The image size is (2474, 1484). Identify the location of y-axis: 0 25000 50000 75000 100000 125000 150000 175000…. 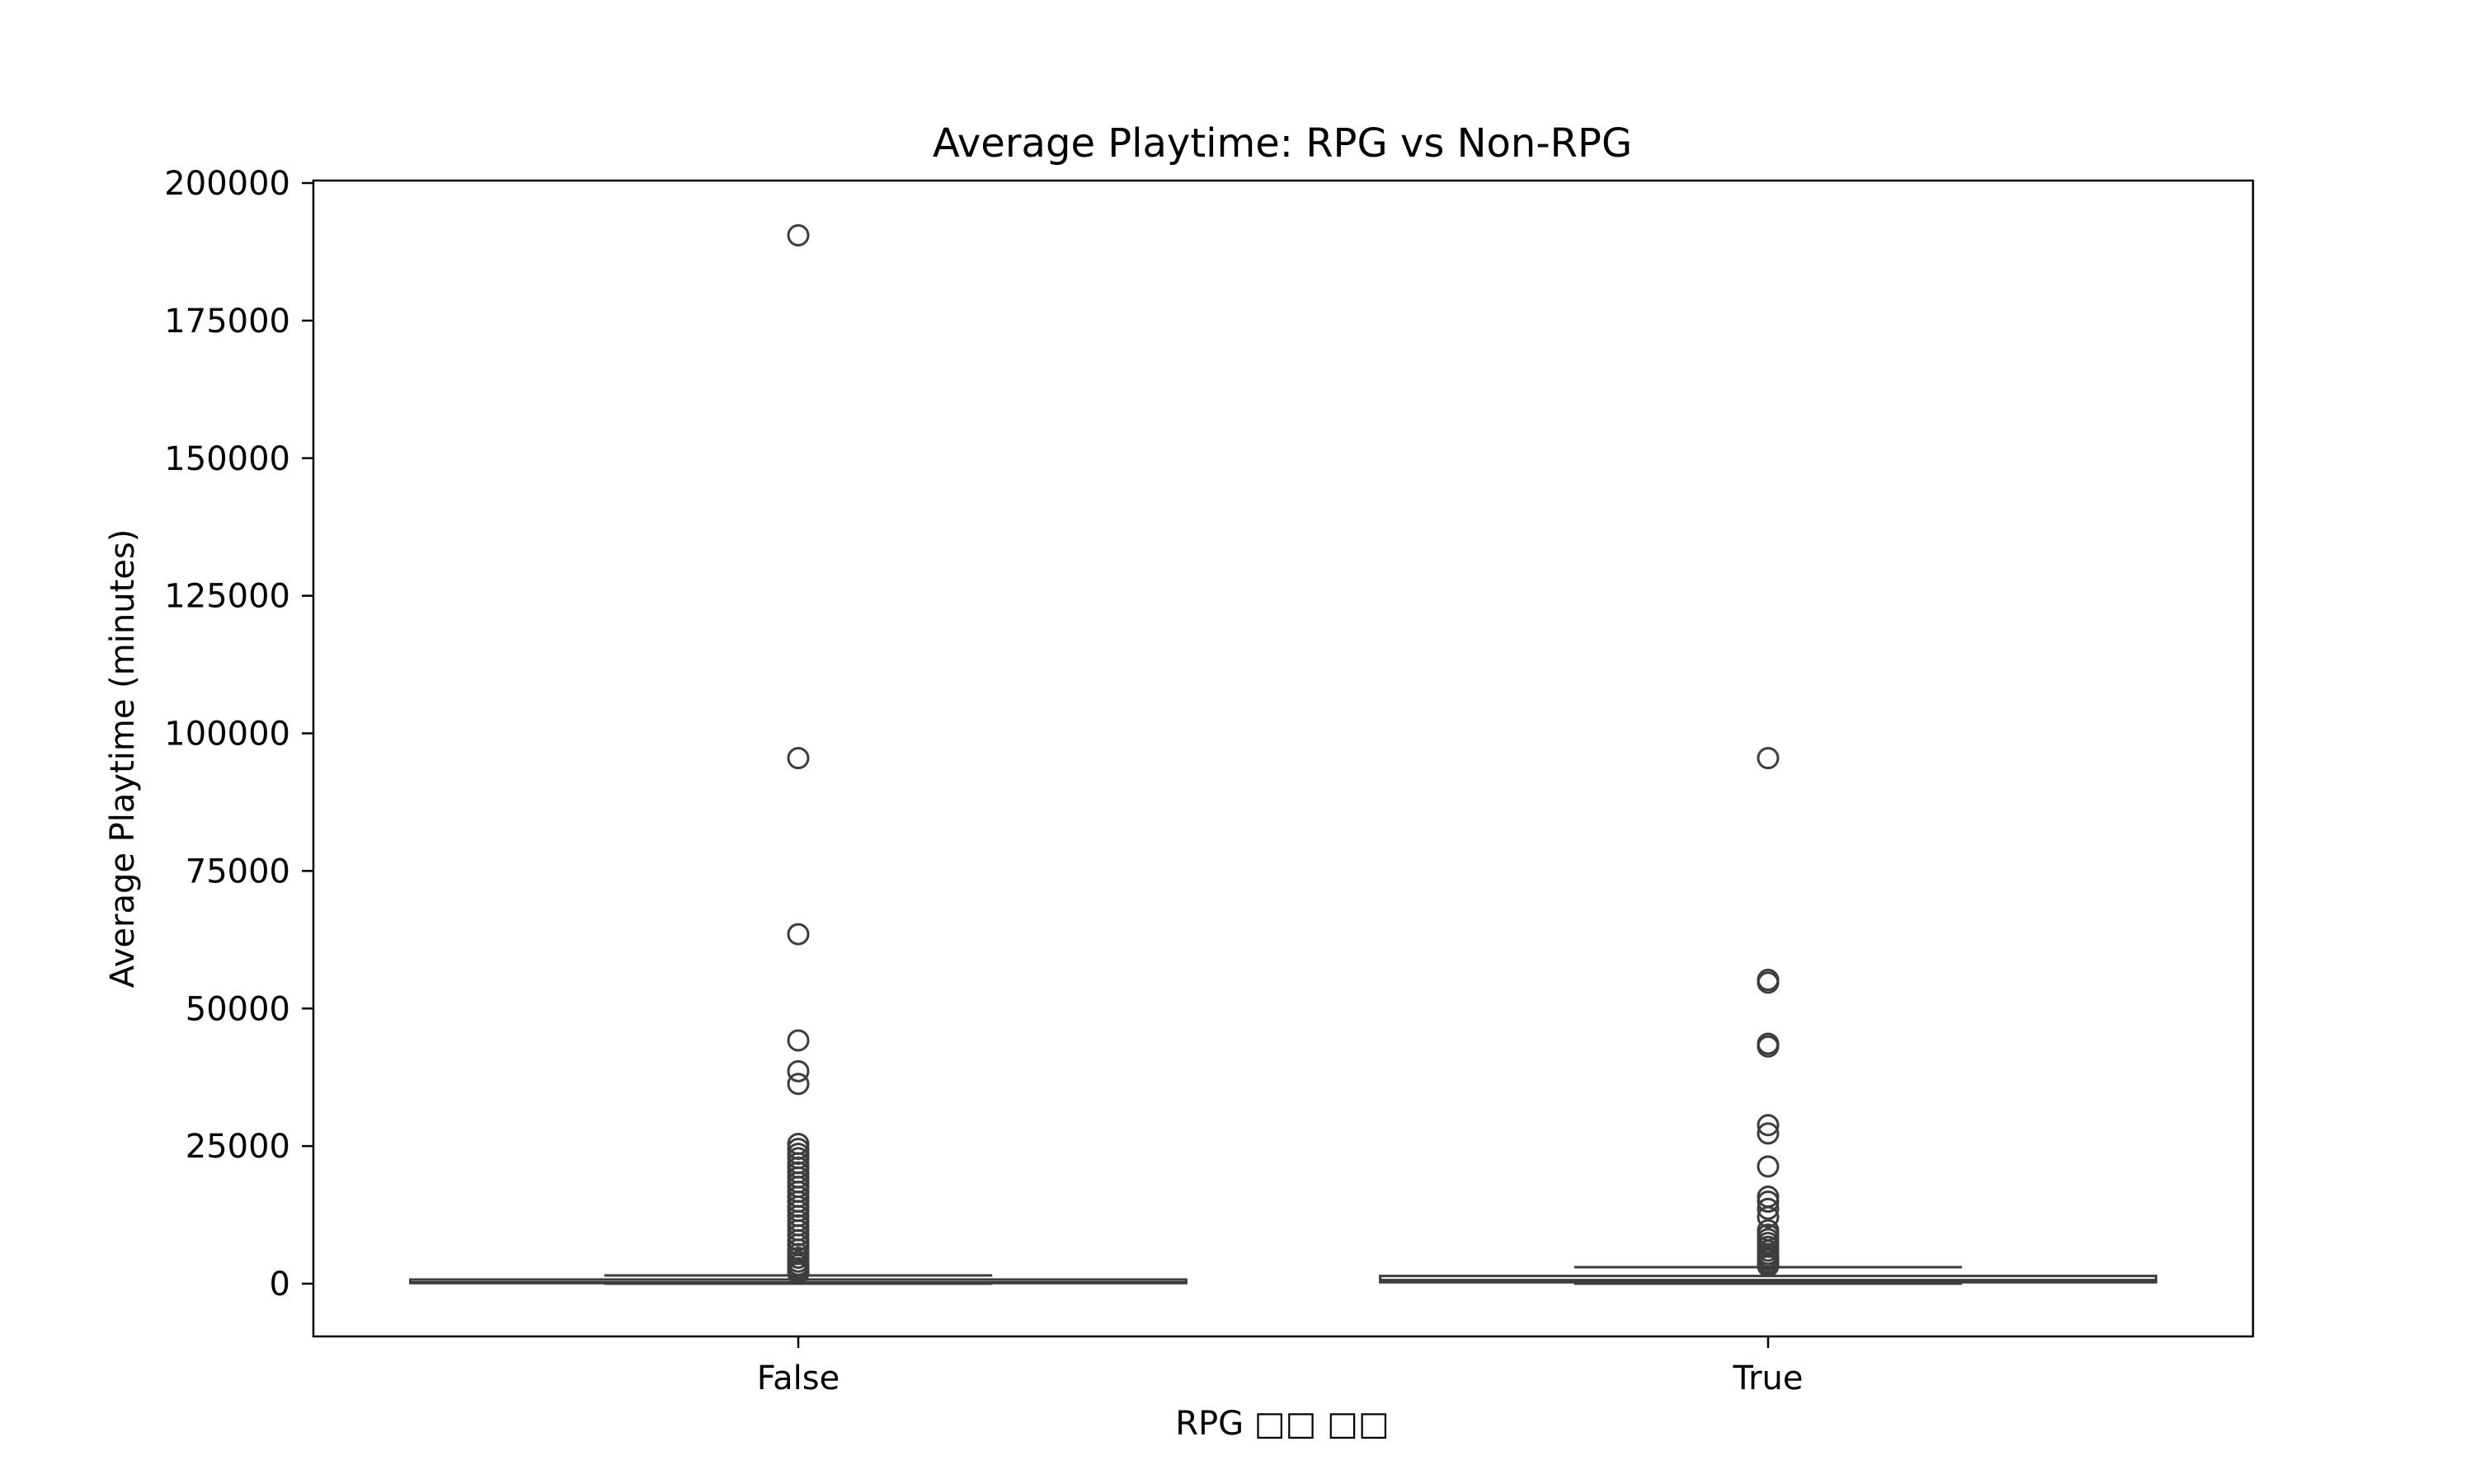
(238, 734).